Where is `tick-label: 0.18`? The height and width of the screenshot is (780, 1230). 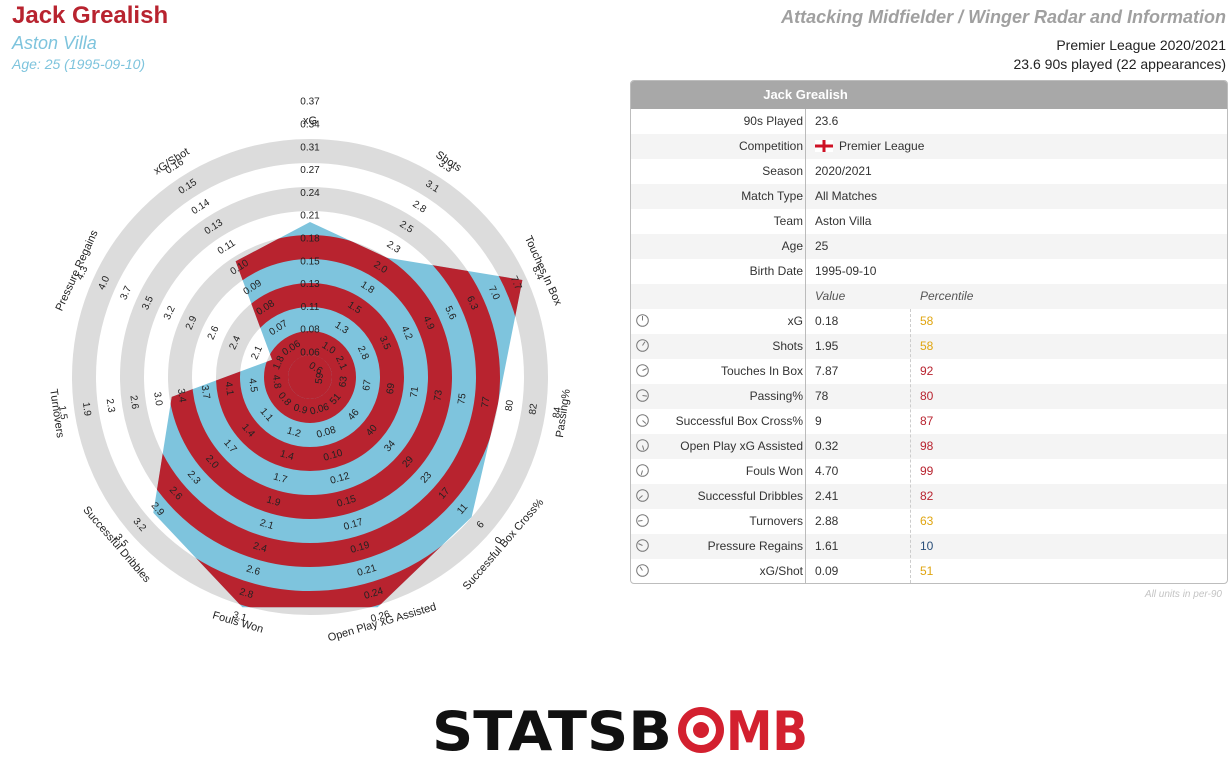 tick-label: 0.18 is located at coordinates (310, 239).